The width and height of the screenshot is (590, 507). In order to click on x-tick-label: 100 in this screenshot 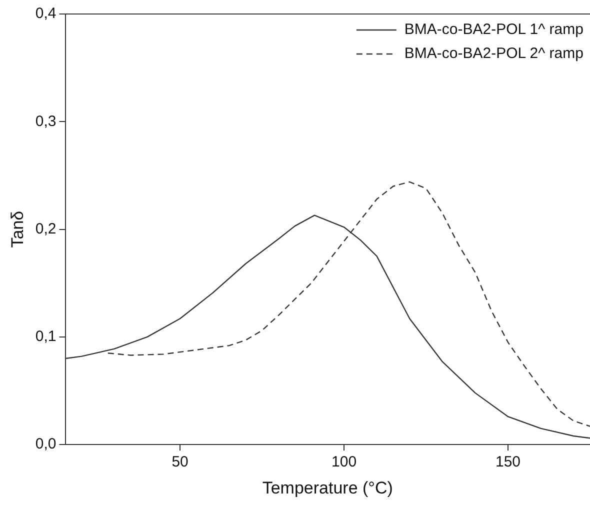, I will do `click(344, 462)`.